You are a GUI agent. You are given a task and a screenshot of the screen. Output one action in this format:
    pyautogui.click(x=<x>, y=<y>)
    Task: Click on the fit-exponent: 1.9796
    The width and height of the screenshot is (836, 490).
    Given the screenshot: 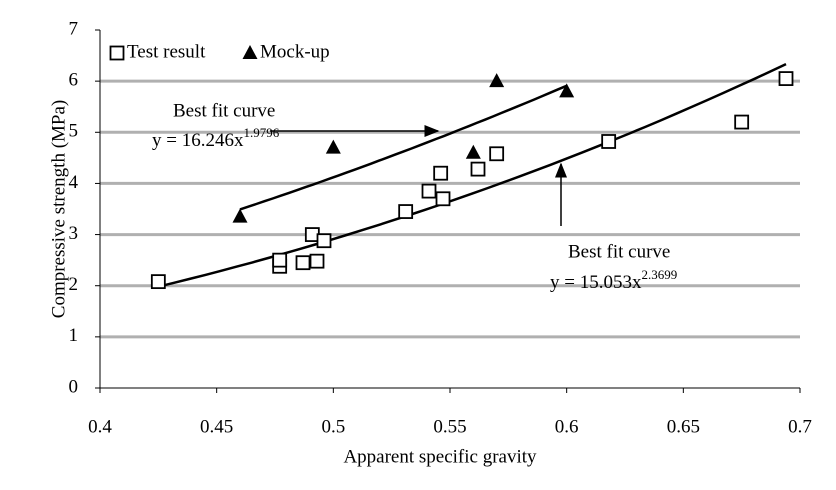 What is the action you would take?
    pyautogui.click(x=261, y=132)
    